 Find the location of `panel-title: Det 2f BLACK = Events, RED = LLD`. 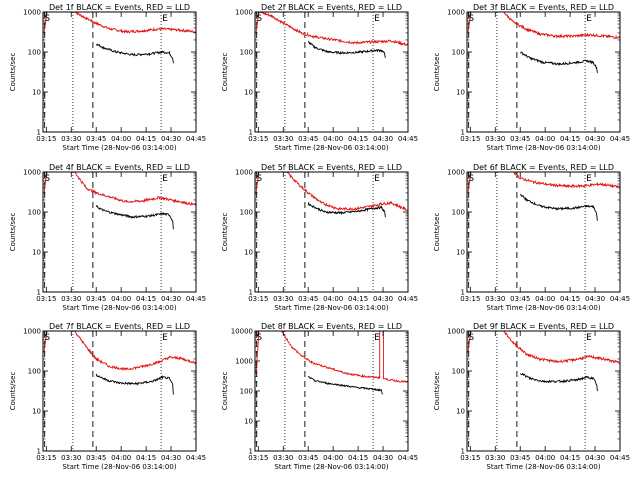

panel-title: Det 2f BLACK = Events, RED = LLD is located at coordinates (331, 7).